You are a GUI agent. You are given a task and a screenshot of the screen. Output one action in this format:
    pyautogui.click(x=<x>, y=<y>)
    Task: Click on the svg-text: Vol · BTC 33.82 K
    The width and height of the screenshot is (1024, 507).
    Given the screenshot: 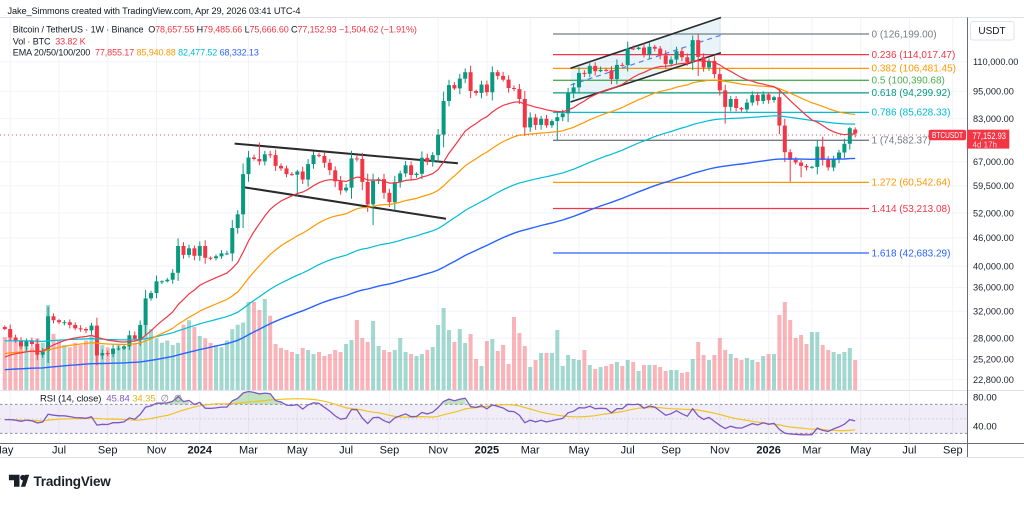 What is the action you would take?
    pyautogui.click(x=49, y=41)
    